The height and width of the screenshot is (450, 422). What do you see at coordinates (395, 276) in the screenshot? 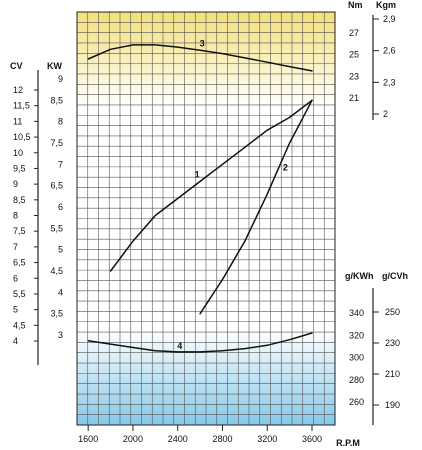
I see `gcvh-axis-title: g/CVh` at bounding box center [395, 276].